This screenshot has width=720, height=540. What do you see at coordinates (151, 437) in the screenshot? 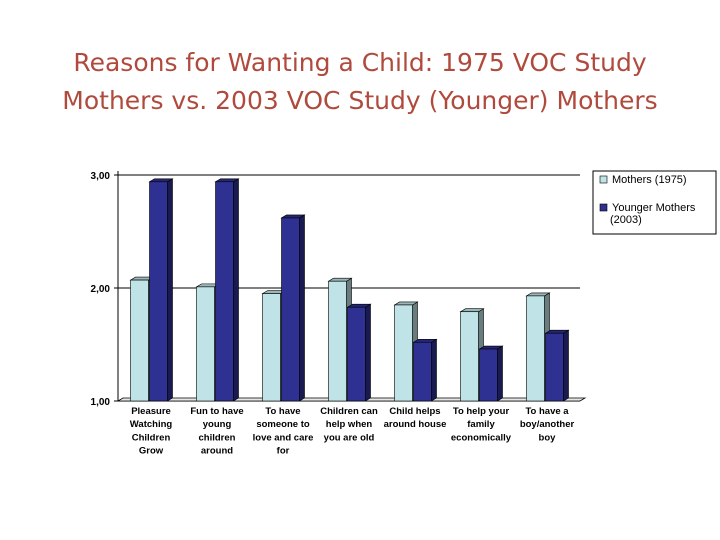
I see `category-label: Children` at bounding box center [151, 437].